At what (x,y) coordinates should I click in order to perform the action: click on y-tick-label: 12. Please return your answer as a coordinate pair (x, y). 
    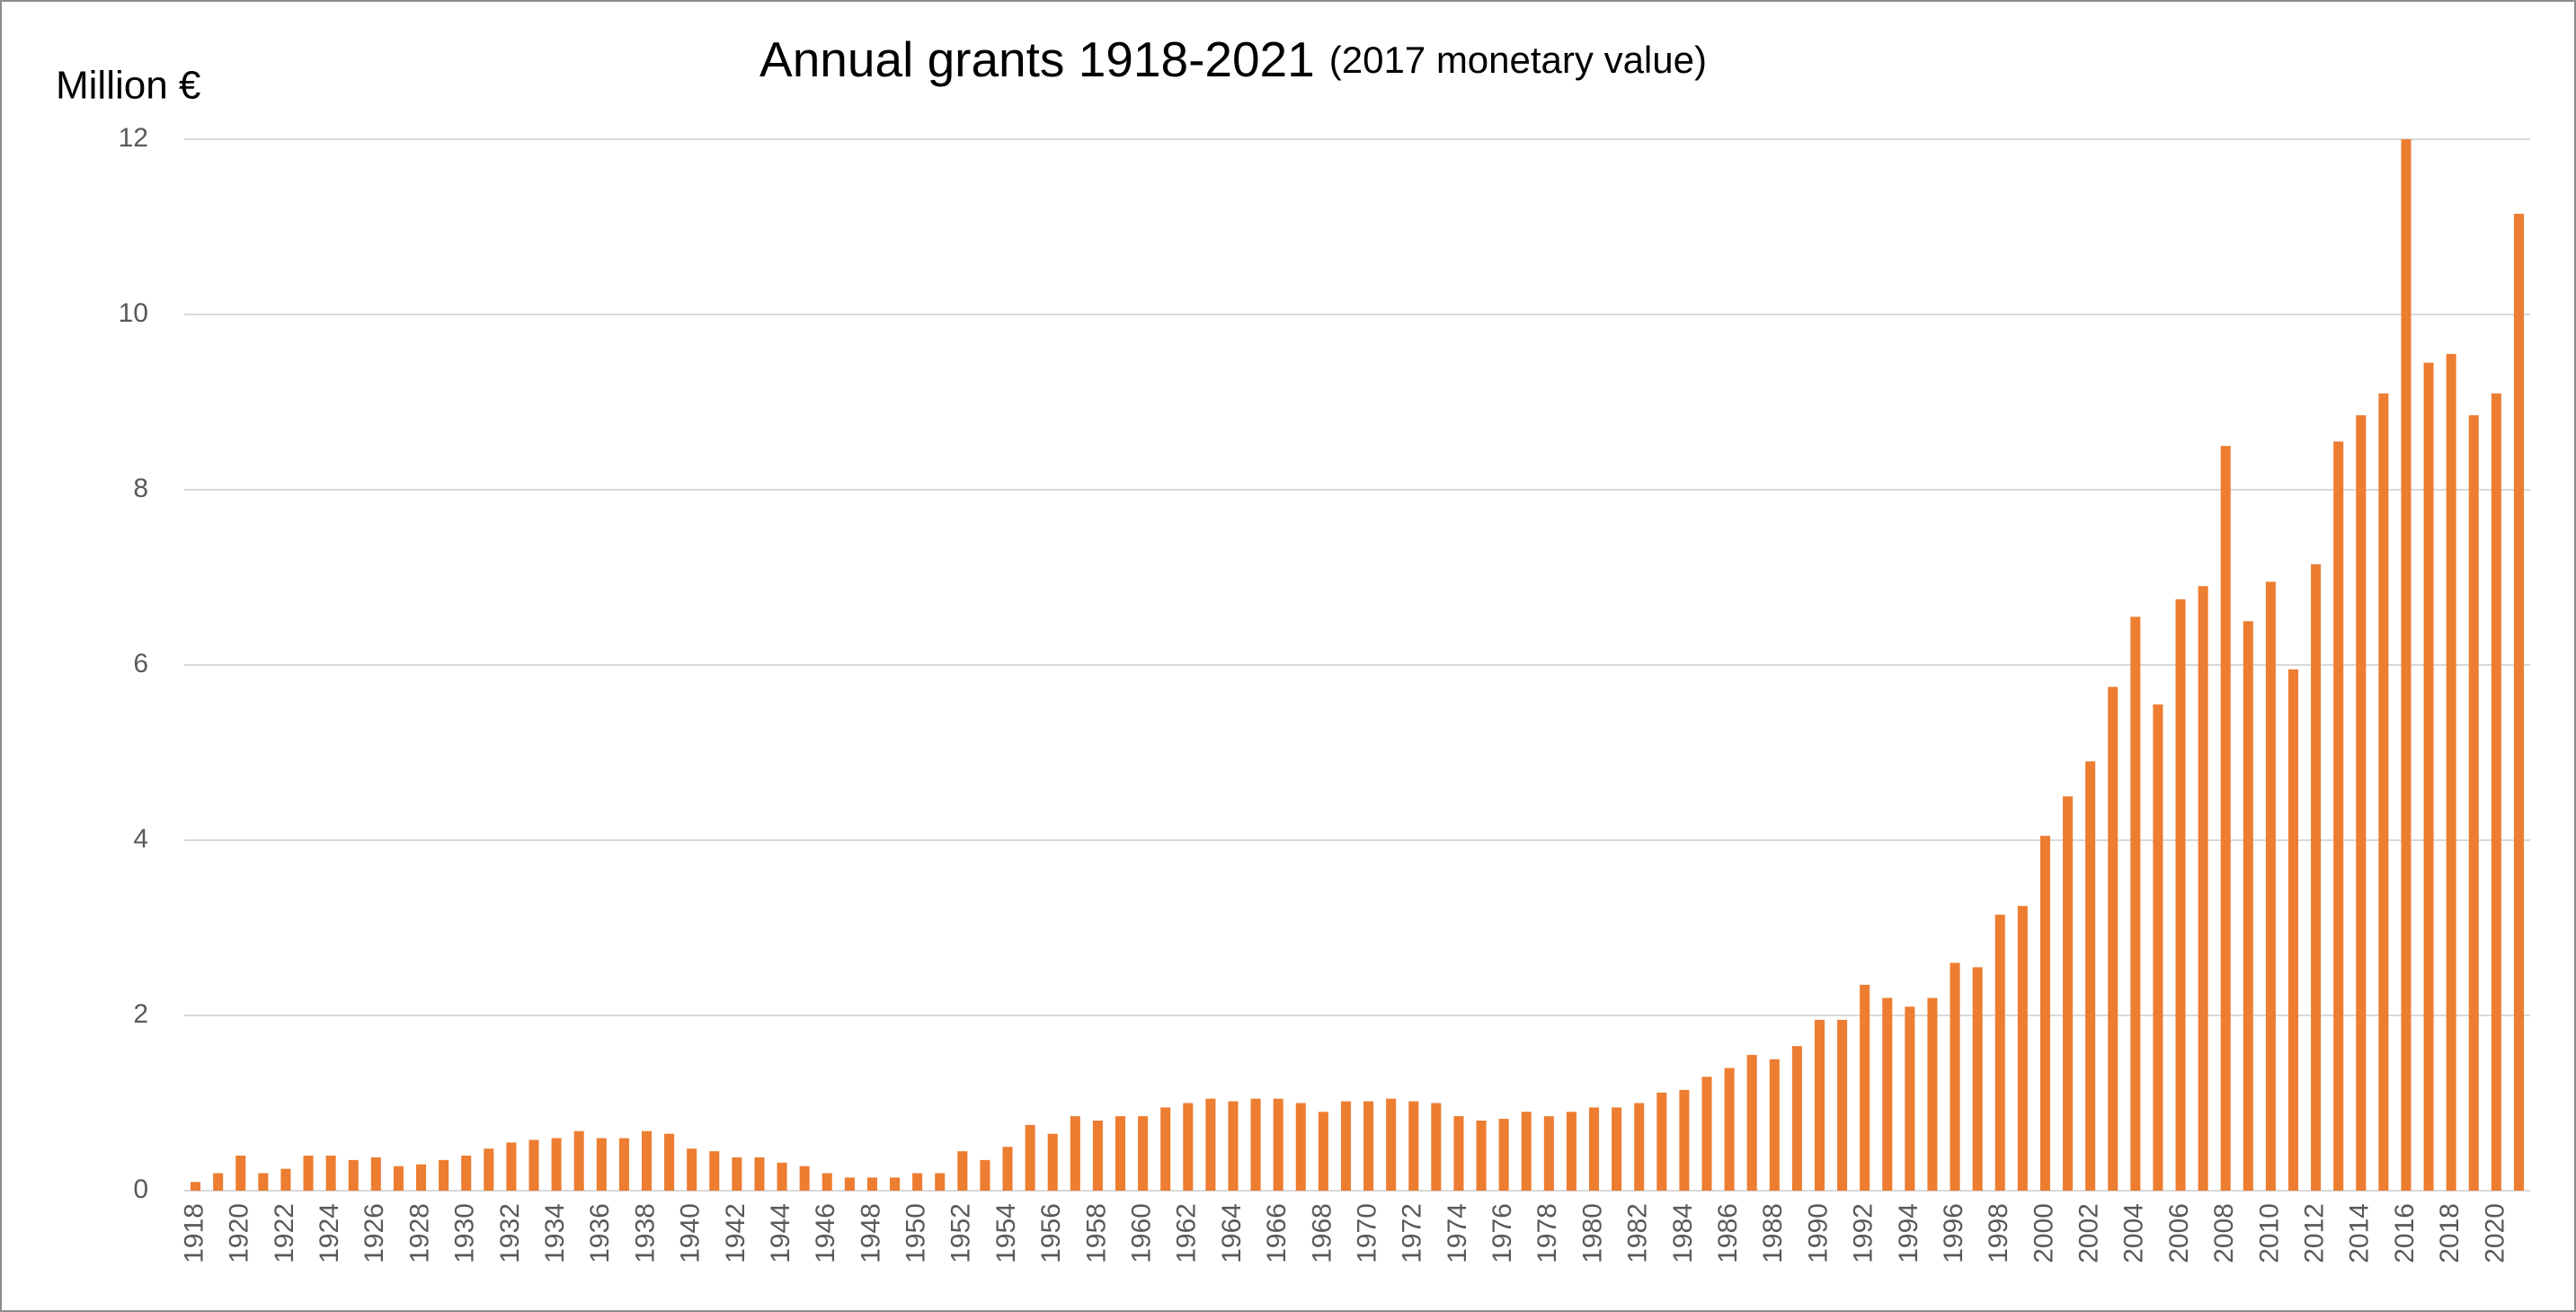
    Looking at the image, I should click on (133, 138).